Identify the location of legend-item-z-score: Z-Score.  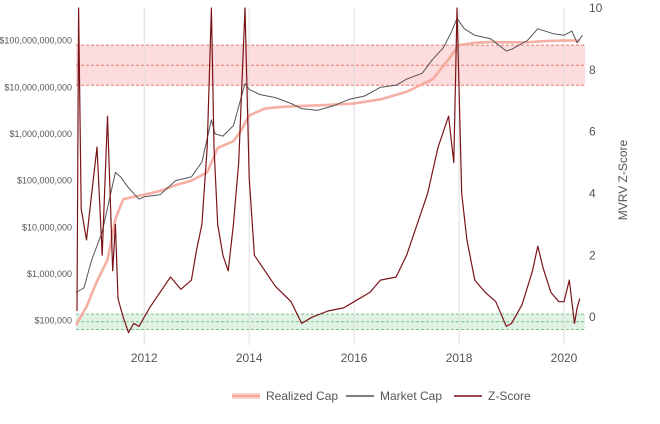
(492, 396).